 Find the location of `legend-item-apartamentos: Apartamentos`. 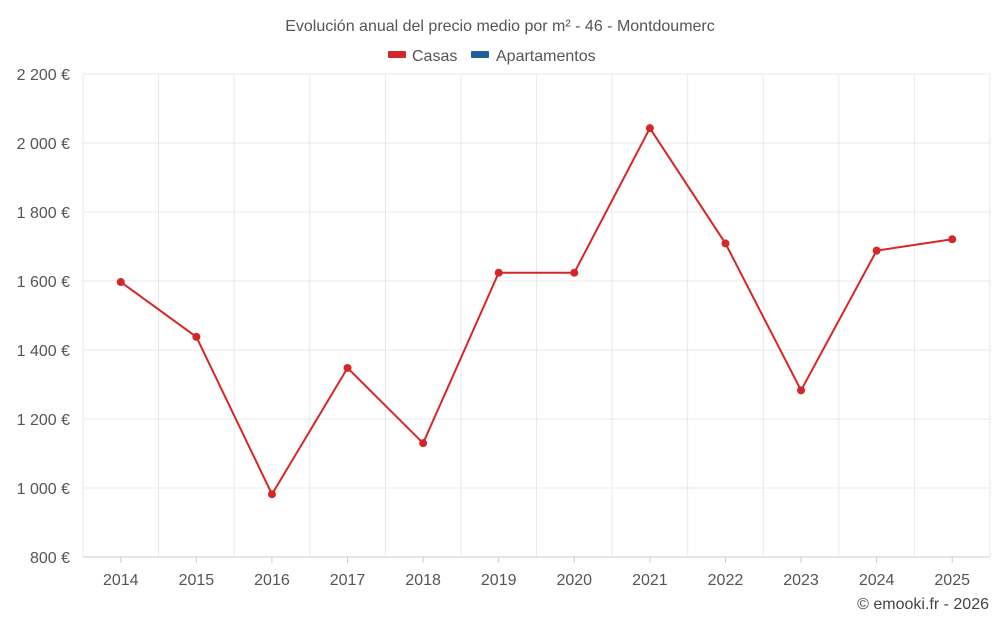

legend-item-apartamentos: Apartamentos is located at coordinates (533, 56).